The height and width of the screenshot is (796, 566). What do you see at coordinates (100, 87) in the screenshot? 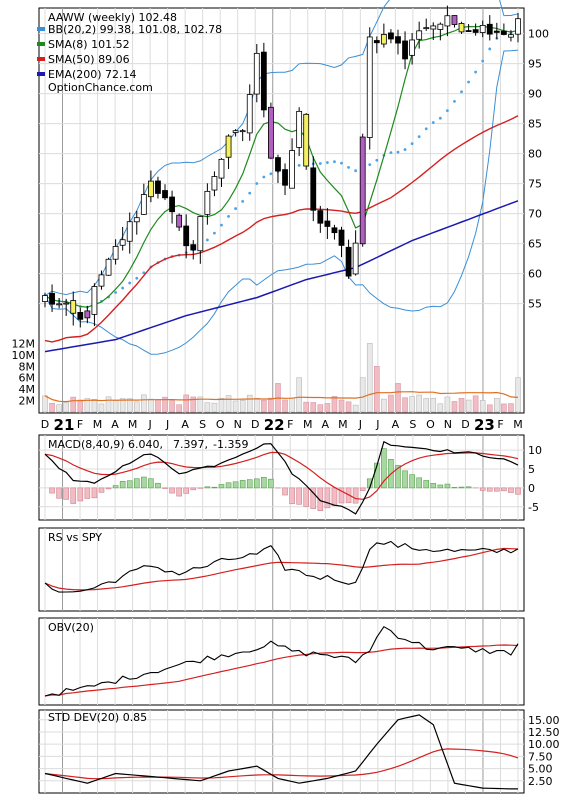
I see `source-label: OptionChance.com` at bounding box center [100, 87].